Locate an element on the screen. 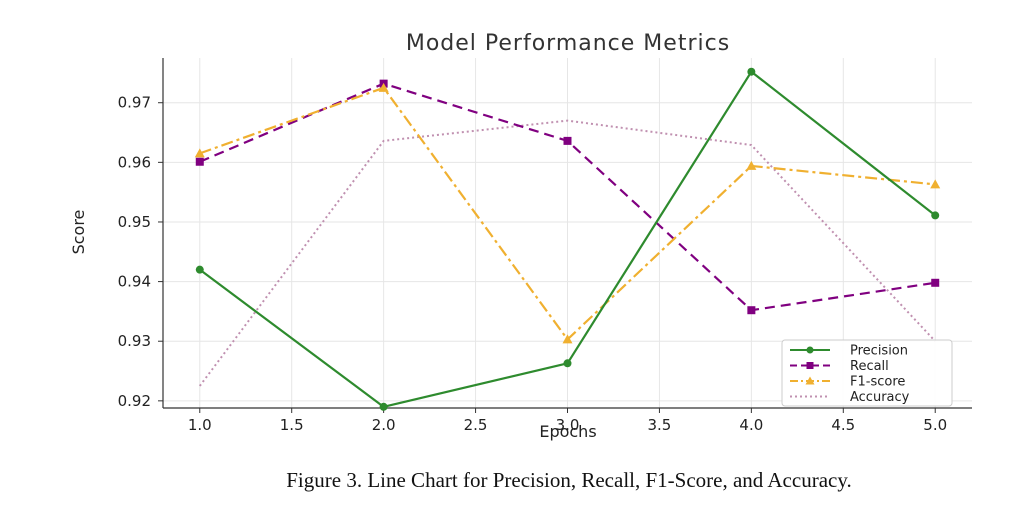 Image resolution: width=1024 pixels, height=525 pixels. y-tick-label: 0.93 is located at coordinates (134, 341).